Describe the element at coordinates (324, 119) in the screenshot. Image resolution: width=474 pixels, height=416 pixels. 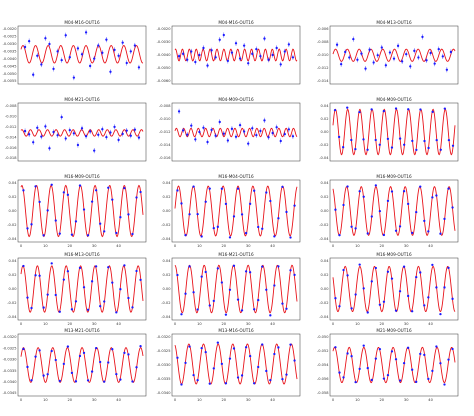
I see `y-tick-label: 0.02` at that location.